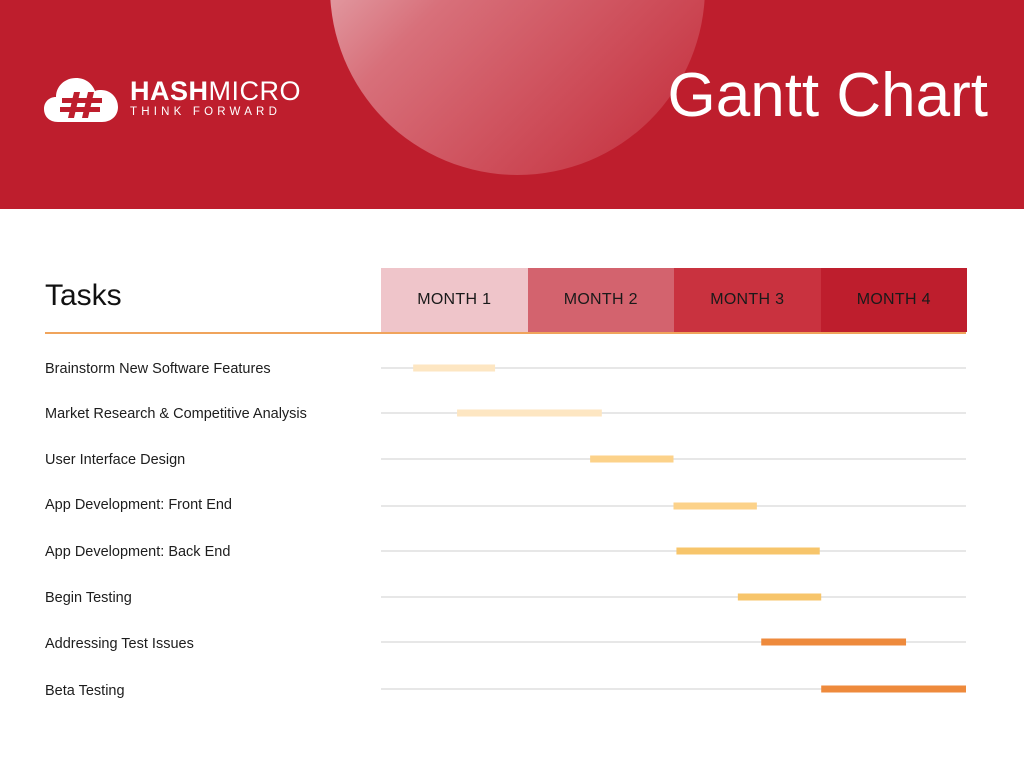  Describe the element at coordinates (119, 644) in the screenshot. I see `task-label: Addressing Test Issues` at that location.